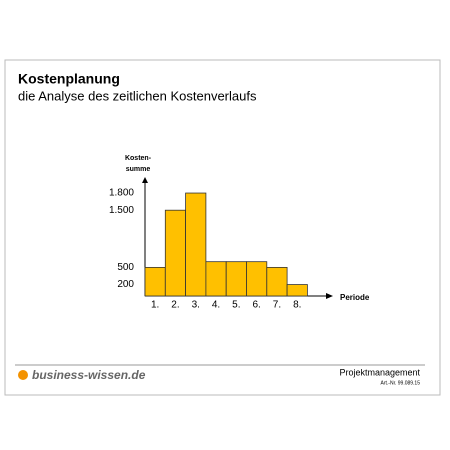 Image resolution: width=450 pixels, height=450 pixels. I want to click on x-tick-label: 6., so click(256, 305).